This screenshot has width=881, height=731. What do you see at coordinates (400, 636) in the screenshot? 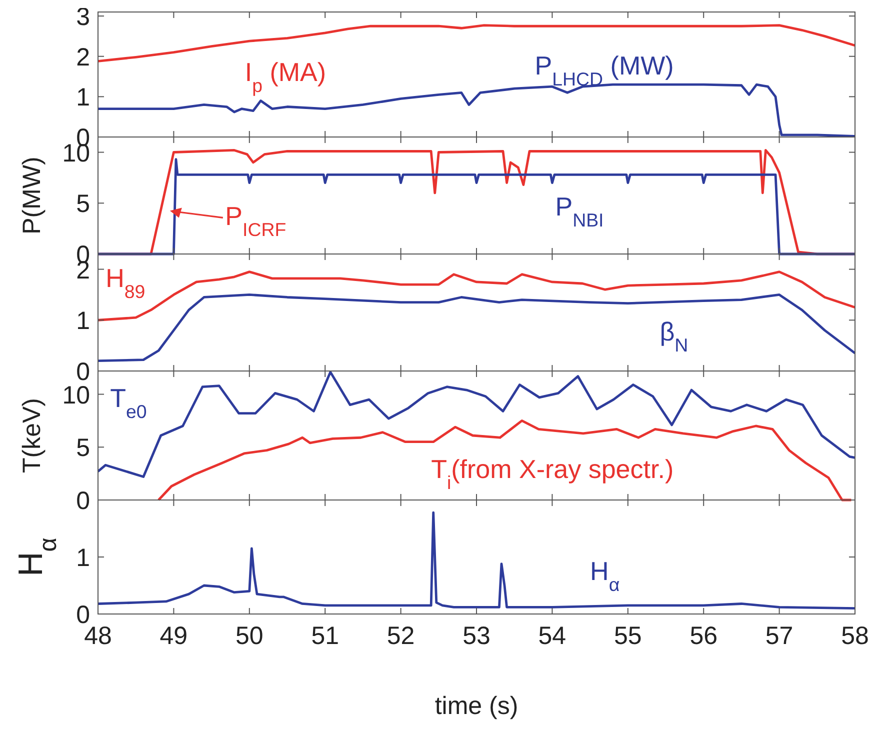
I see `x-tick-label: 52` at bounding box center [400, 636].